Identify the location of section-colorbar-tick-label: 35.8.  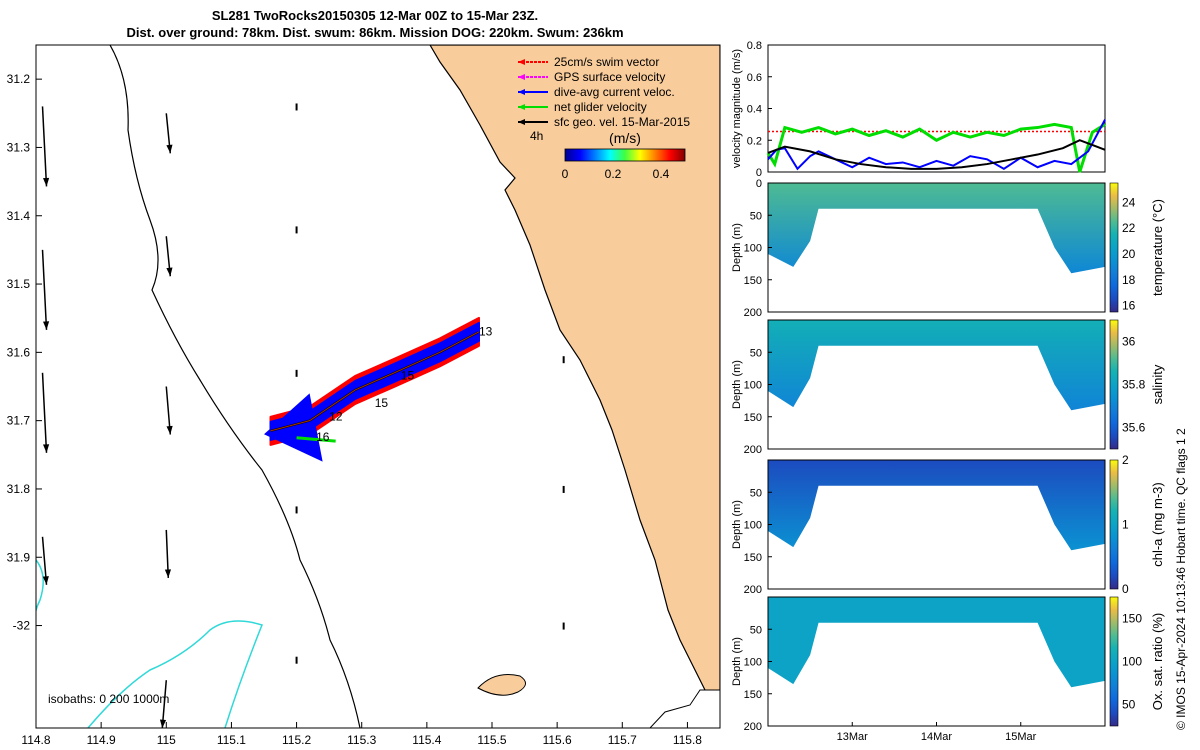
(1134, 385).